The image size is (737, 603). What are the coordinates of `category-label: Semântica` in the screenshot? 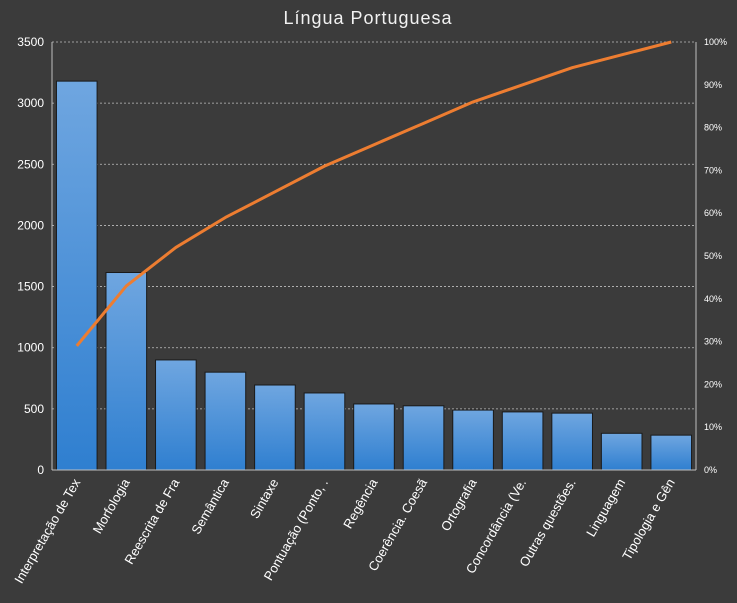 It's located at (210, 505).